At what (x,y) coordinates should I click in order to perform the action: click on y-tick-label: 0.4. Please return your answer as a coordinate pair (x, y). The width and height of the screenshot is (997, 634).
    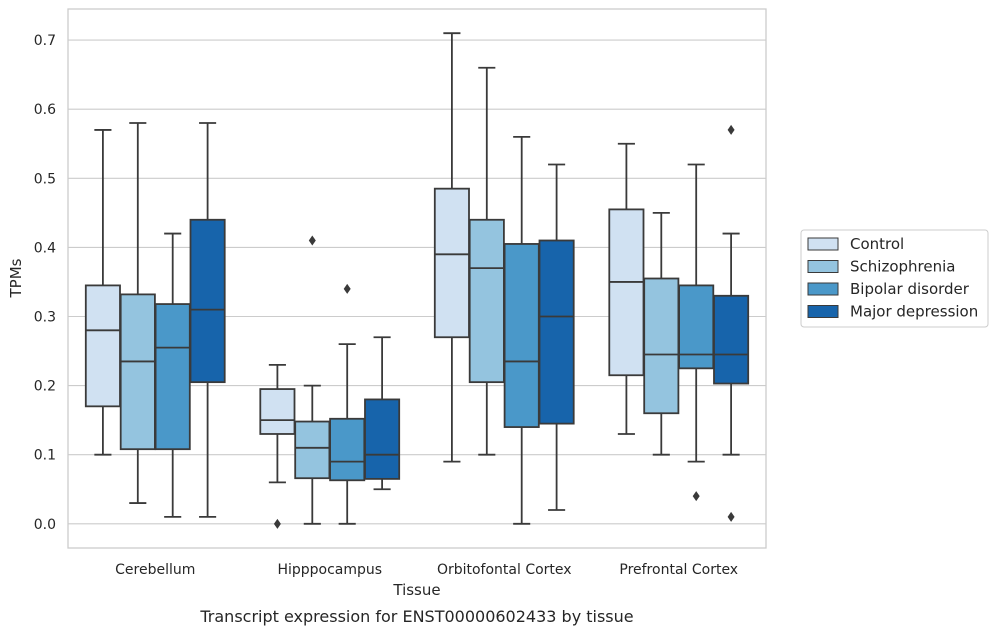
    Looking at the image, I should click on (45, 248).